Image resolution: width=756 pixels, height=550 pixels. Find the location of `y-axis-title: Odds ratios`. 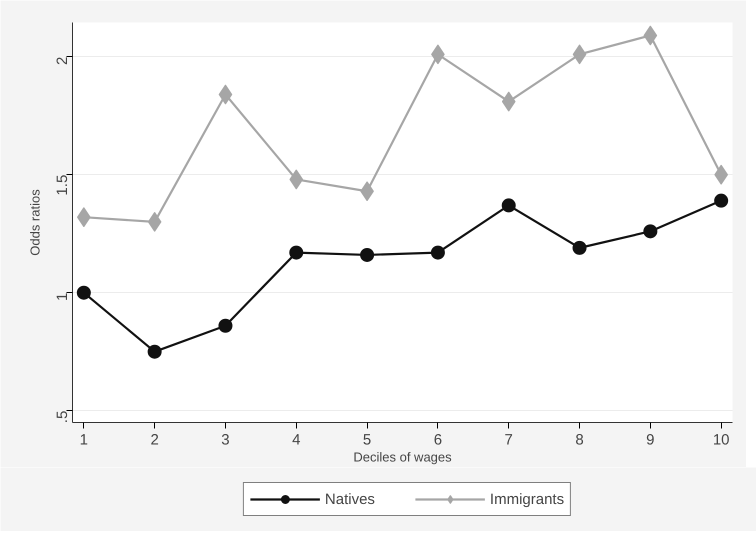

y-axis-title: Odds ratios is located at coordinates (35, 222).